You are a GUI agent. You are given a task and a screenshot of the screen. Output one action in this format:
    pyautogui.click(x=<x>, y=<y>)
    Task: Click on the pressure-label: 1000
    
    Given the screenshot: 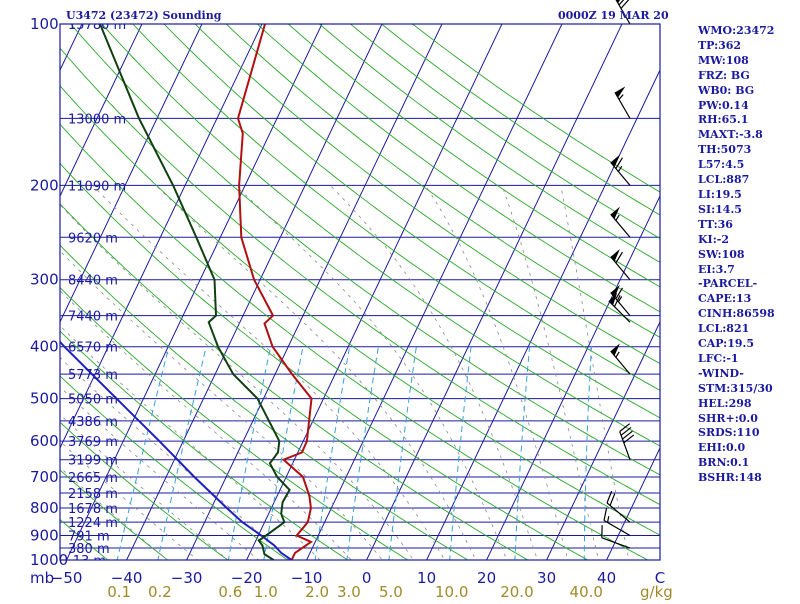 What is the action you would take?
    pyautogui.click(x=49, y=560)
    